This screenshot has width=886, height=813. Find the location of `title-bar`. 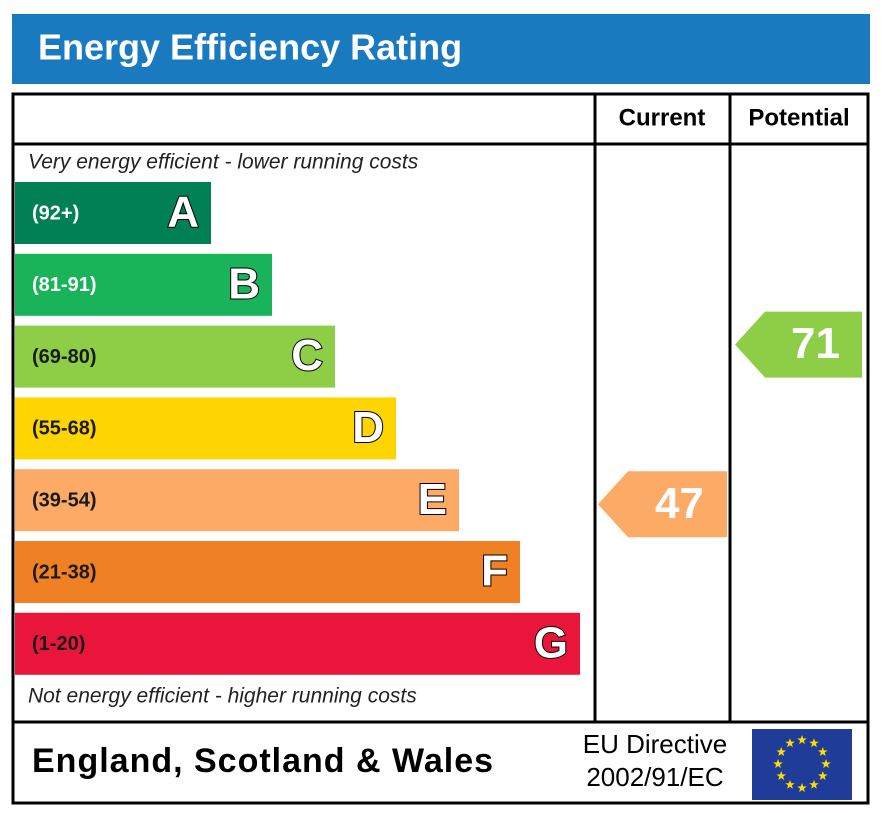

title-bar is located at coordinates (441, 49).